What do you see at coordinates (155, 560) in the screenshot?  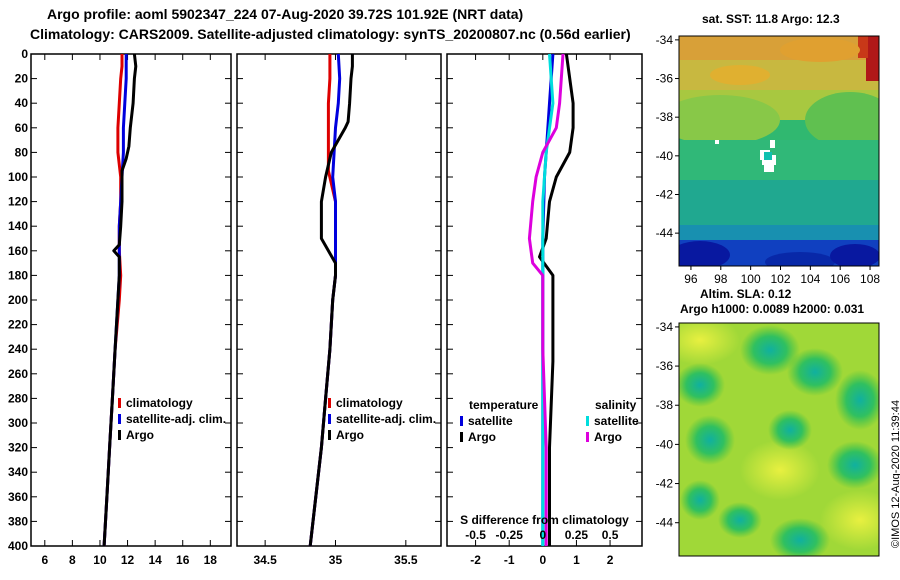 I see `x-tick-label: 14` at bounding box center [155, 560].